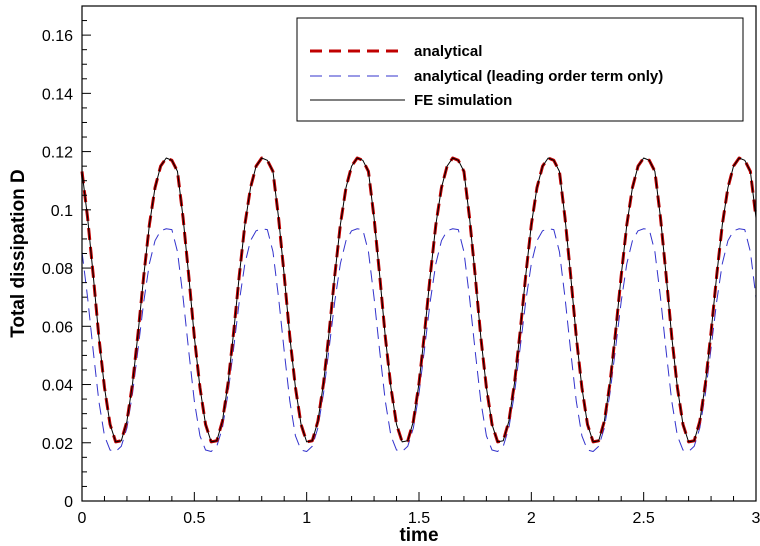  What do you see at coordinates (531, 518) in the screenshot?
I see `x-tick-label-4: 2` at bounding box center [531, 518].